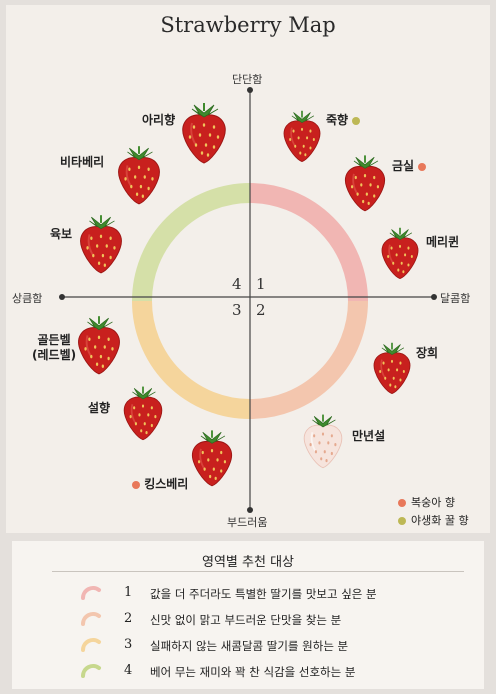 The image size is (496, 694). Describe the element at coordinates (343, 120) in the screenshot. I see `berry-label: 죽향` at that location.